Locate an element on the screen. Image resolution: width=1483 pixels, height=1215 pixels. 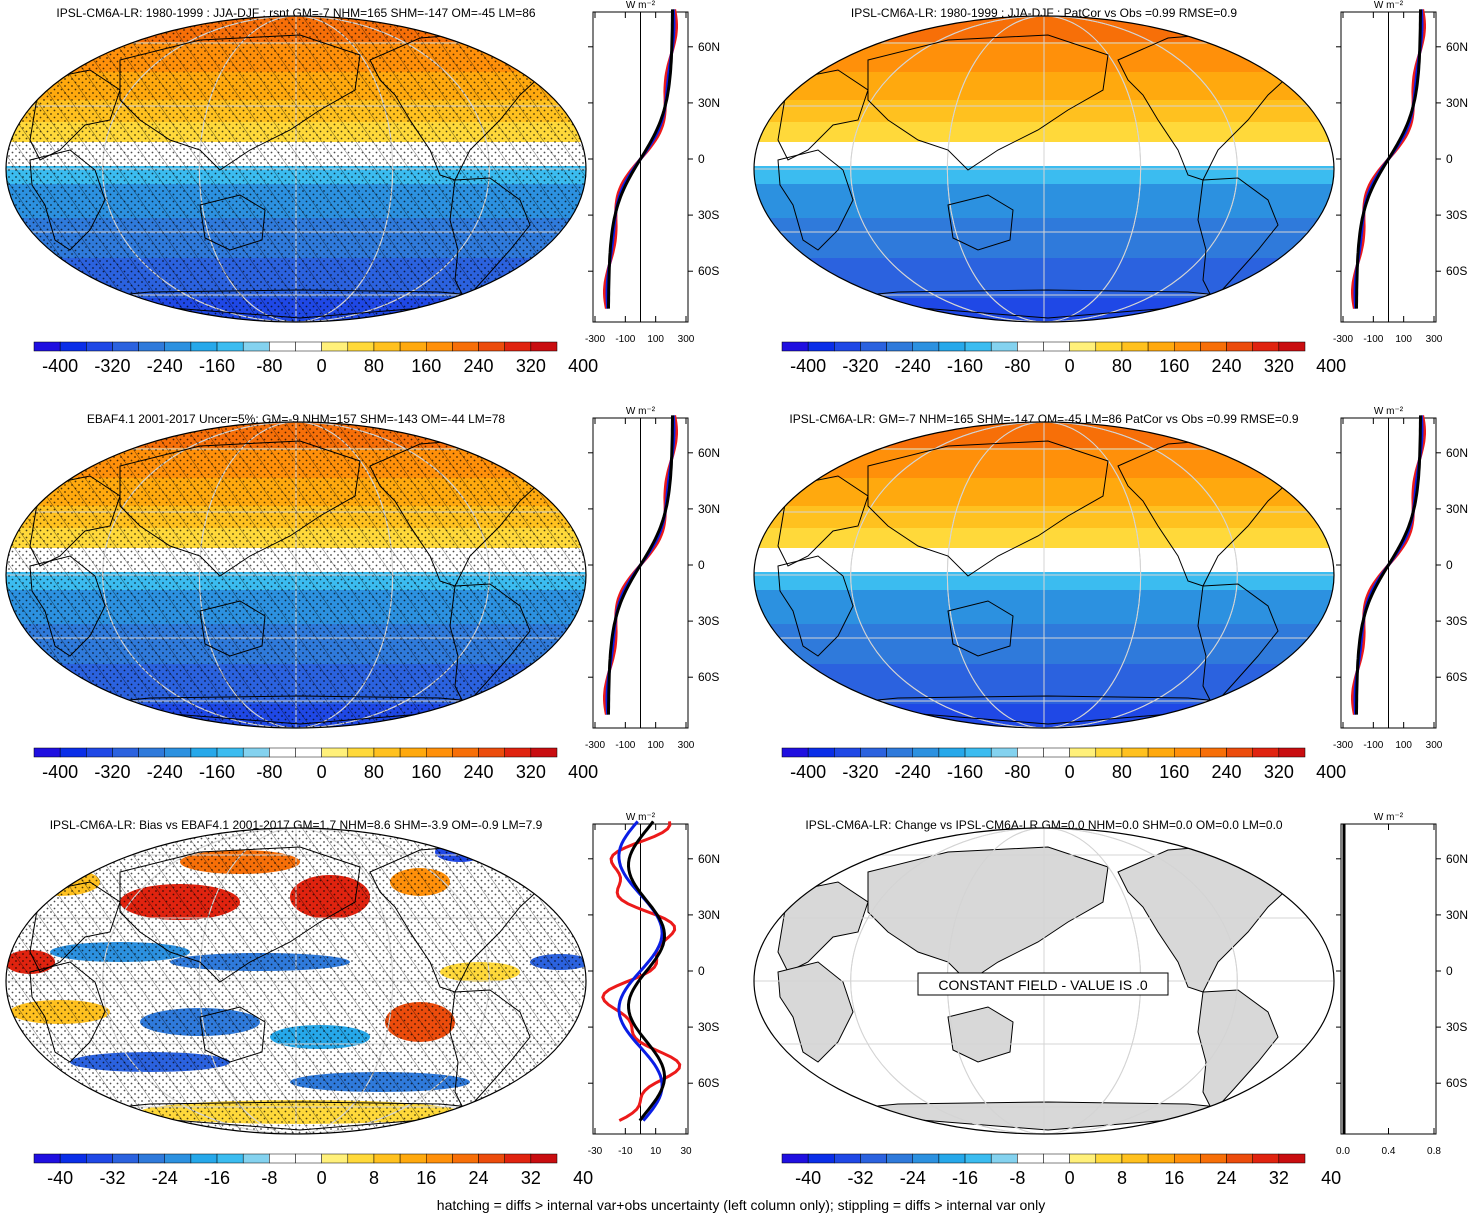
zonal-tick-label: 100 is located at coordinates (655, 745).